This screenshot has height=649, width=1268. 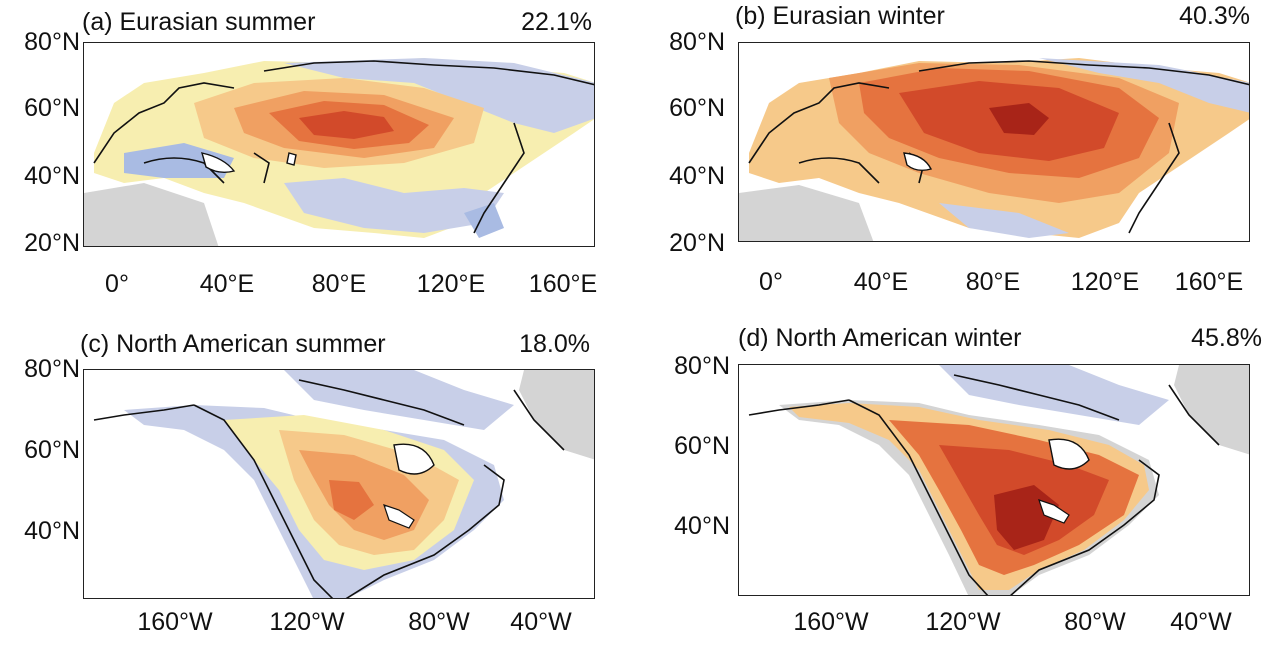 I want to click on panel-b-map-svg, so click(x=994, y=149).